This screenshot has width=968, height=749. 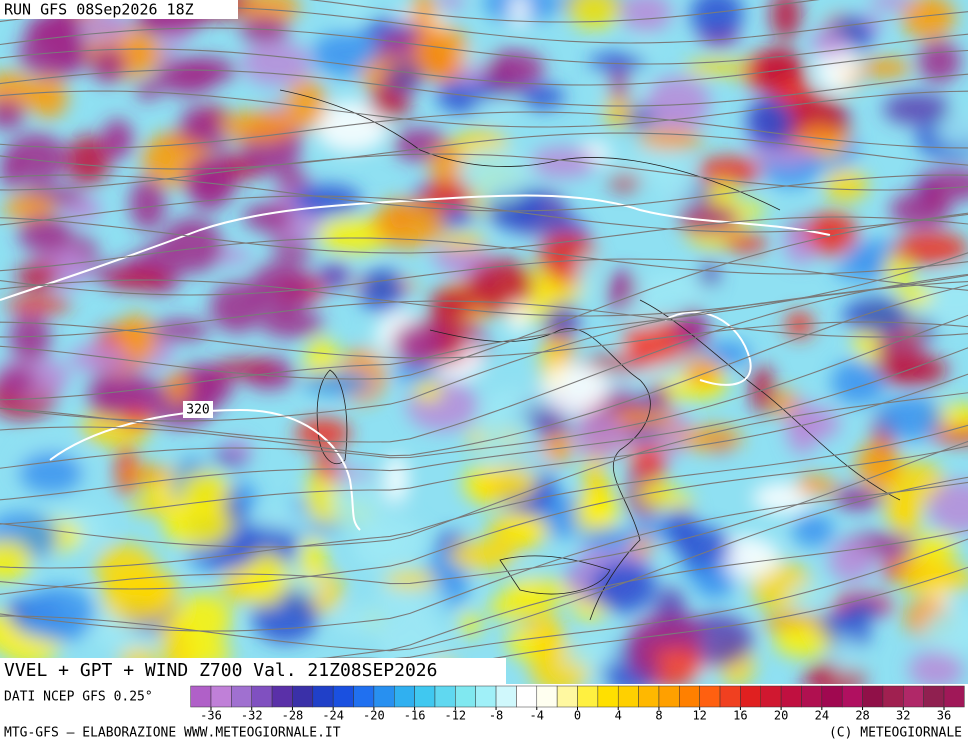 I want to click on caption-title: VVEL + GPT + WIND Z700 Val. 21Z08SEP2026, so click(x=220, y=670).